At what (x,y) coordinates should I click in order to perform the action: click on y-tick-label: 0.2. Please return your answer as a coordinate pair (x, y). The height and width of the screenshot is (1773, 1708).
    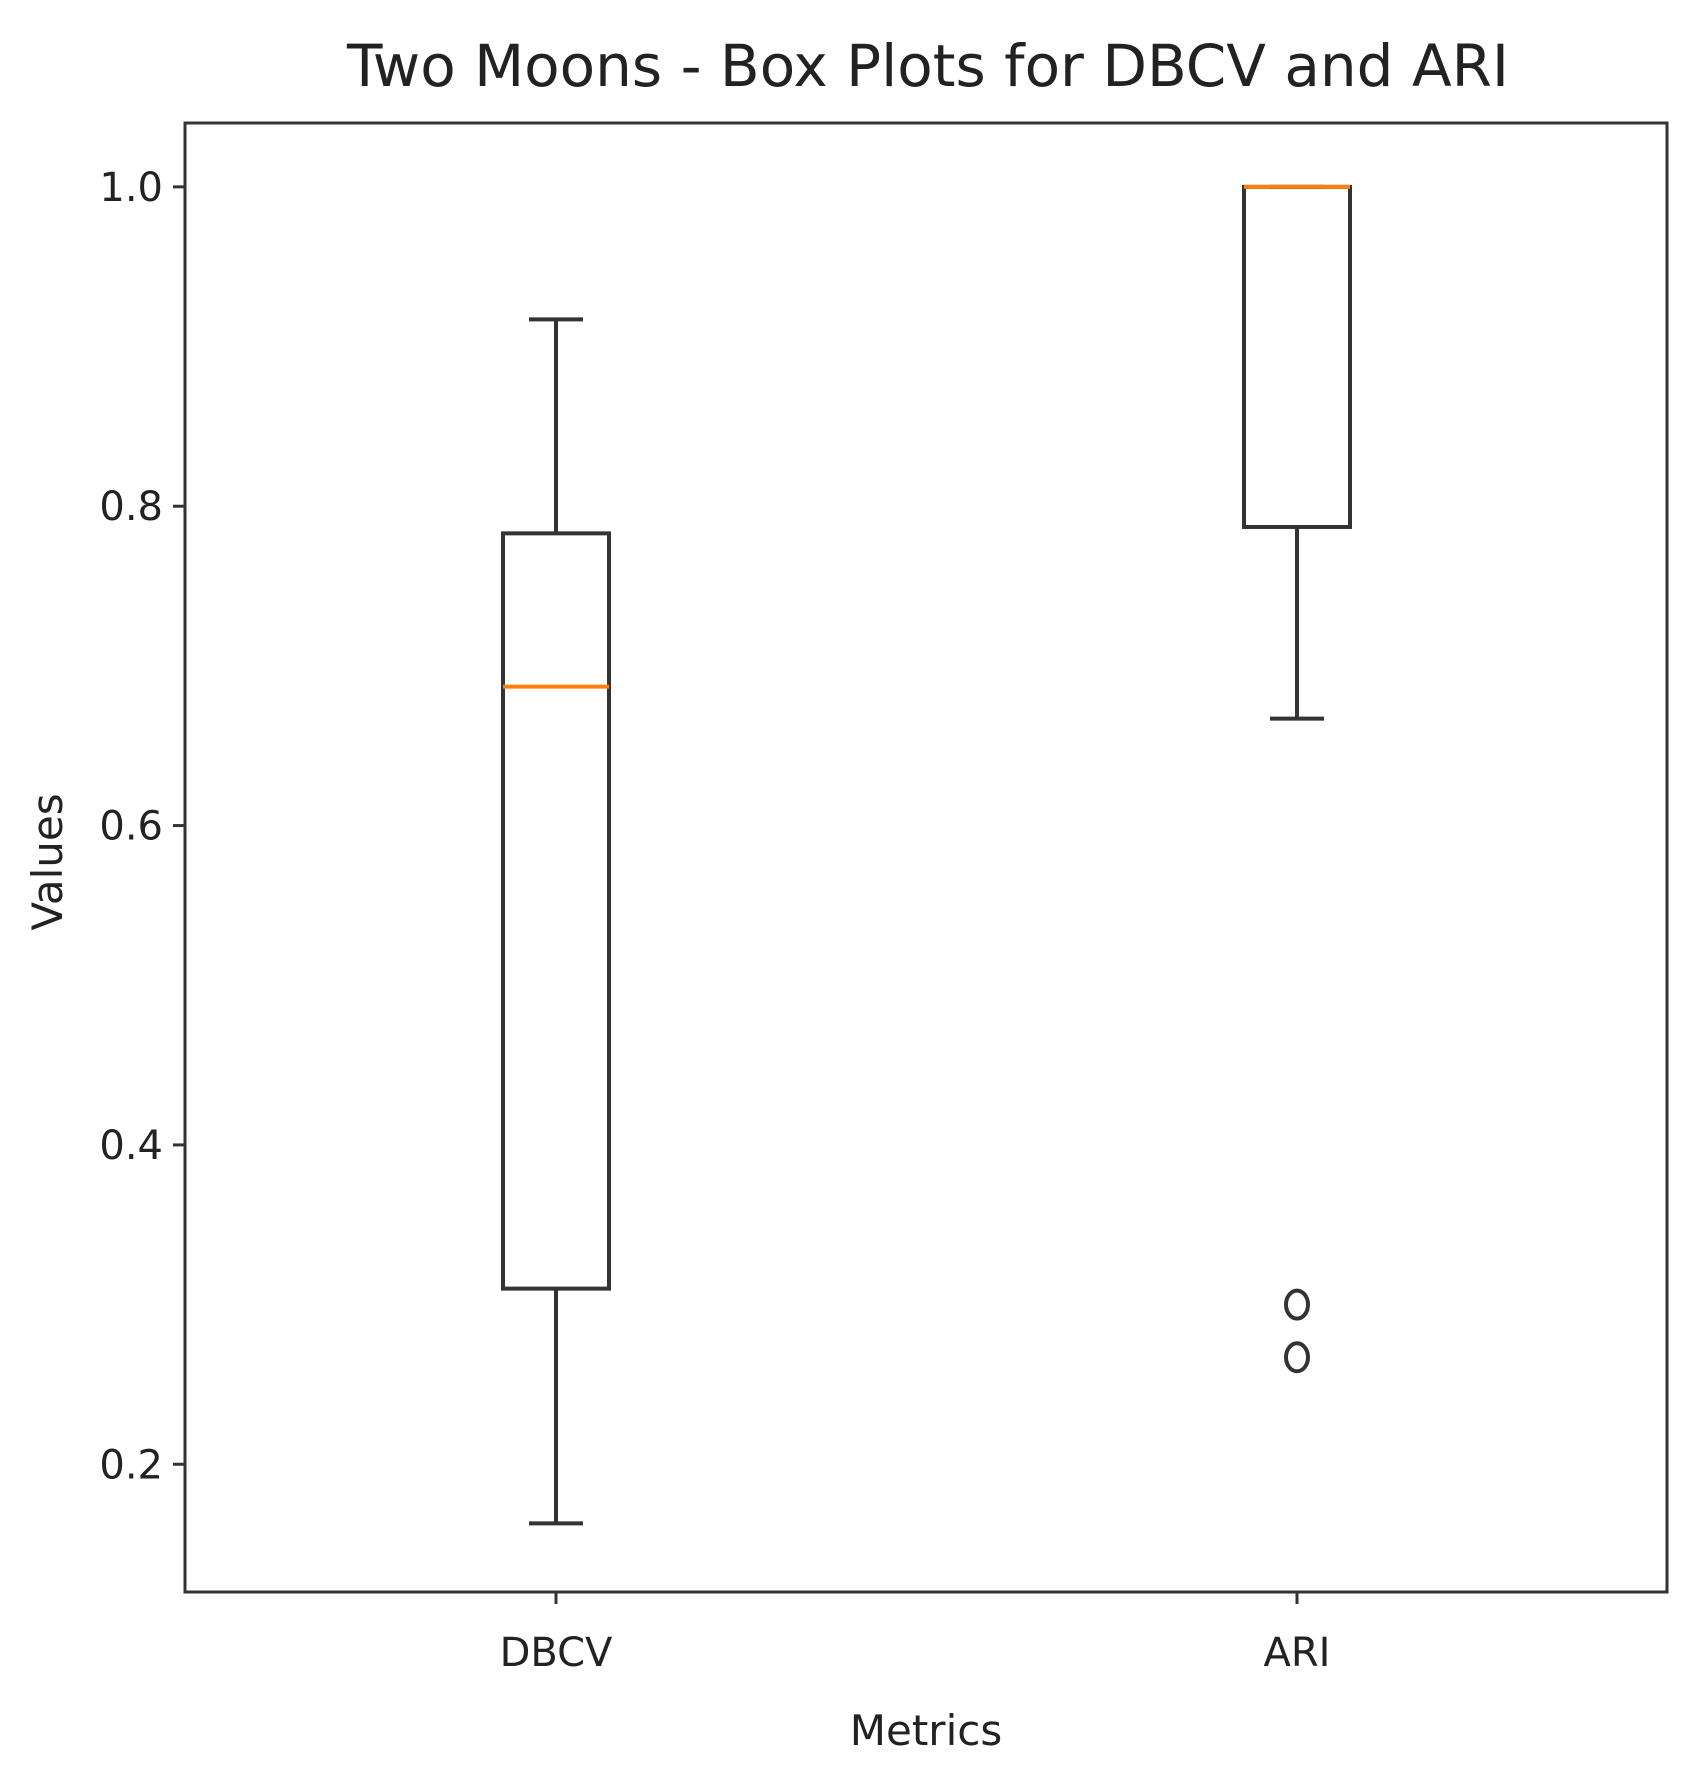
    Looking at the image, I should click on (131, 1465).